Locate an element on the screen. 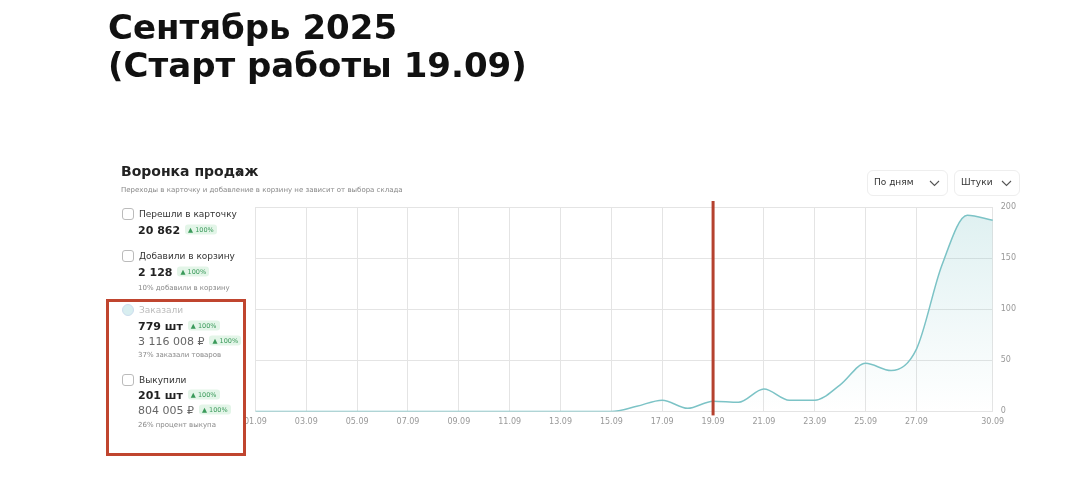 The image size is (1080, 478). x-tick-label: 07.09 is located at coordinates (408, 422).